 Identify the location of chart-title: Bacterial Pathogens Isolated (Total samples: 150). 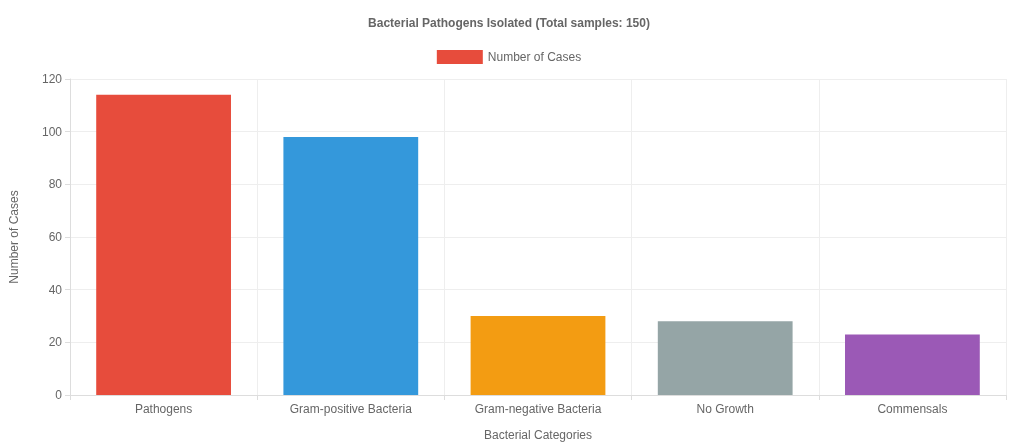
(509, 23).